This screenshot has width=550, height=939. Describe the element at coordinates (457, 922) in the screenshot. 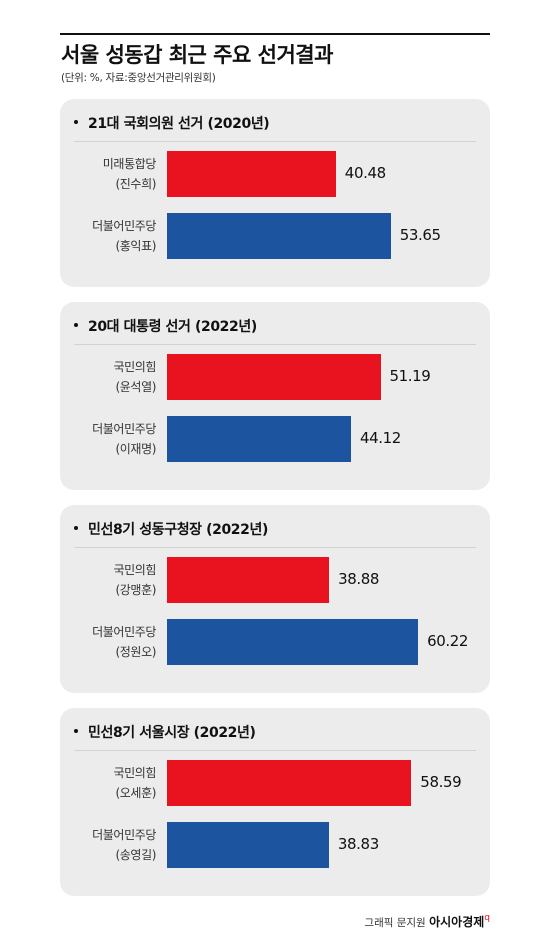

I see `credit-brand: 아시아경제` at that location.